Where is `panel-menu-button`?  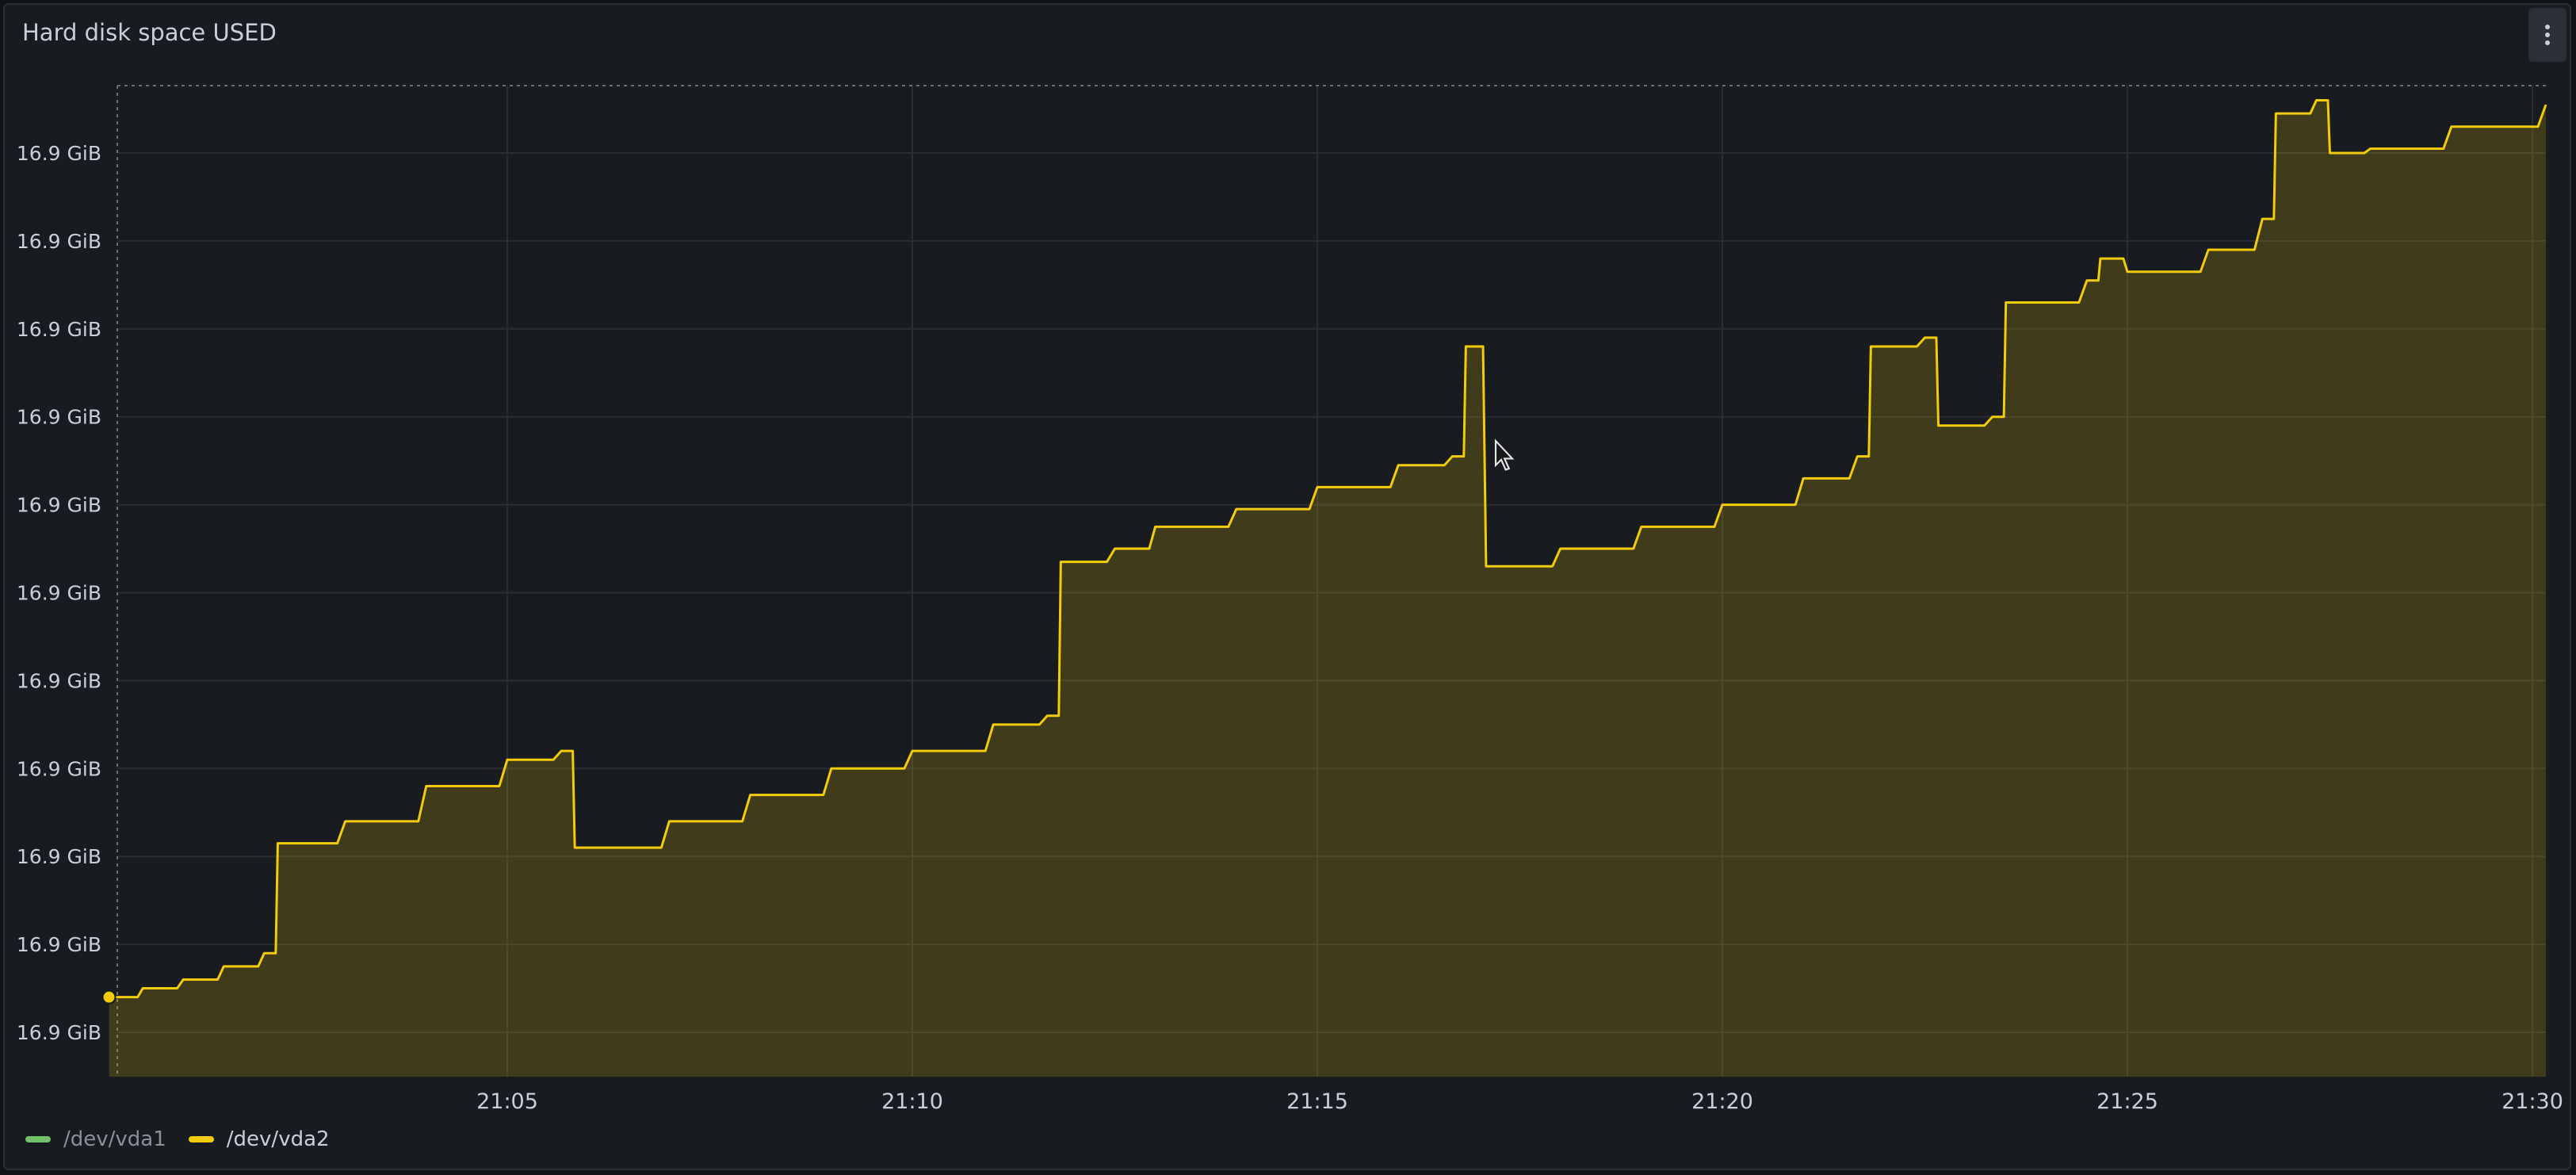 panel-menu-button is located at coordinates (2547, 35).